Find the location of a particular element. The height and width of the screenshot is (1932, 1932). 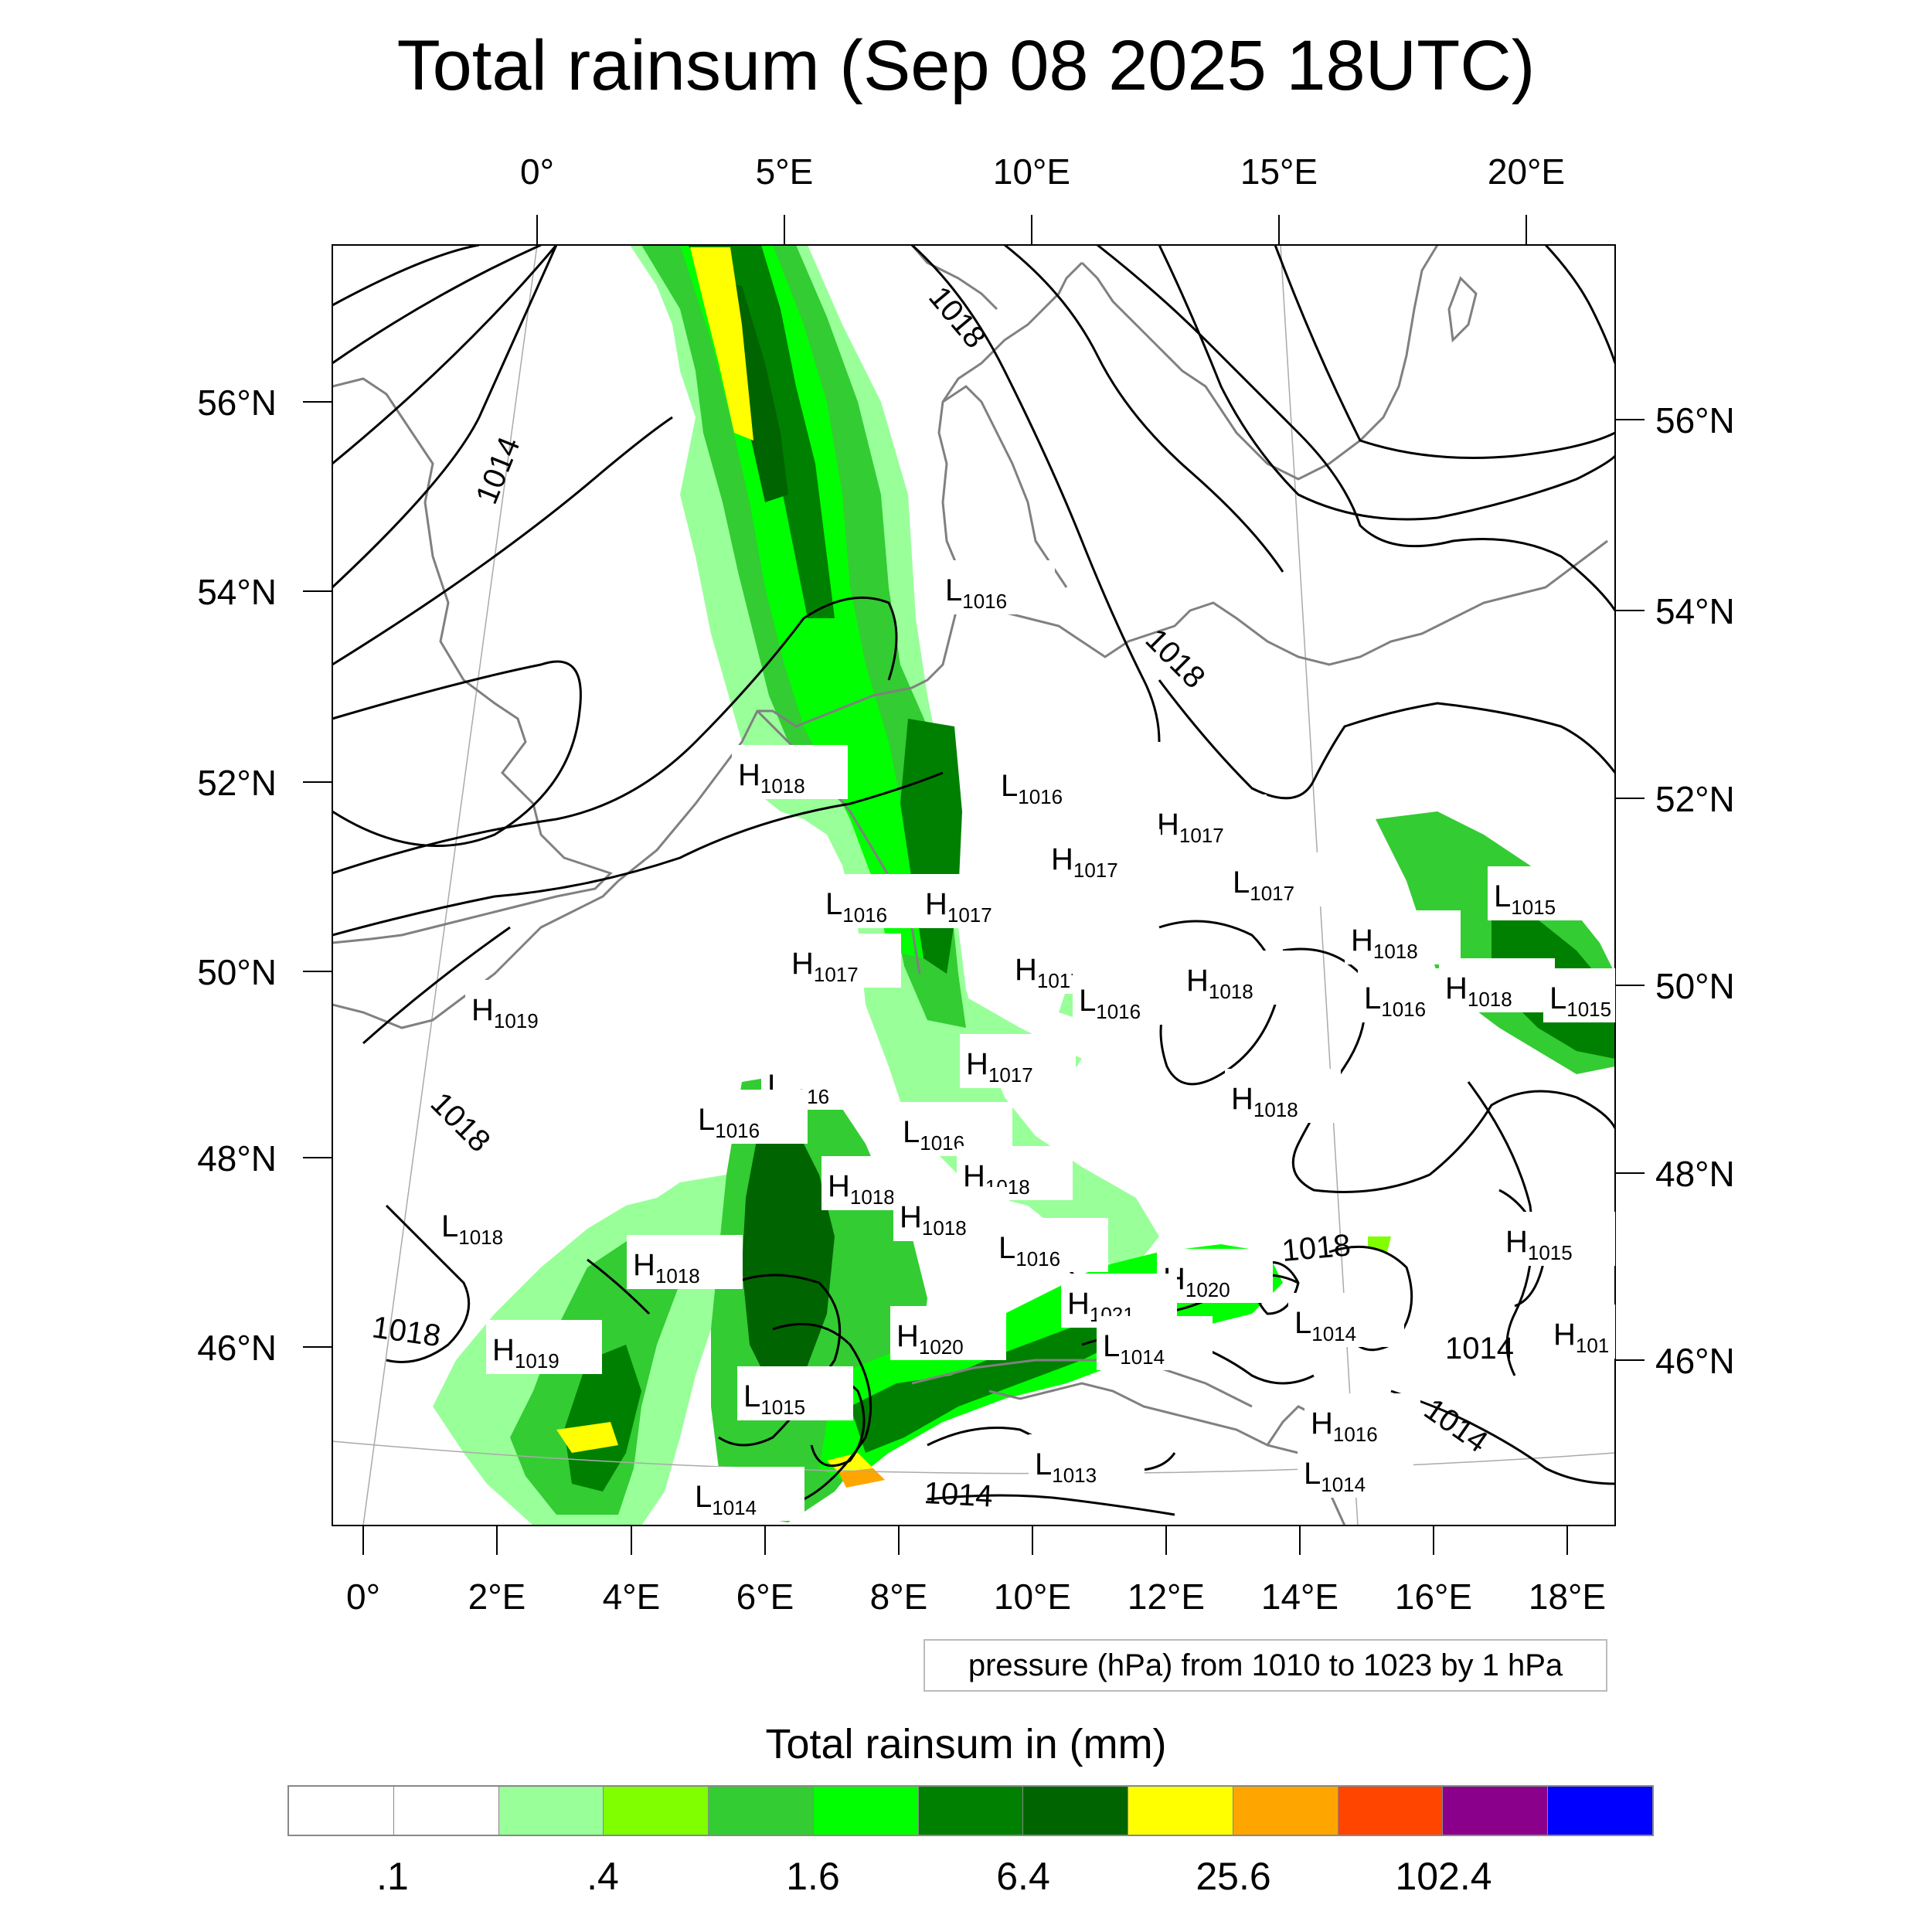

lat-label: 56°N is located at coordinates (1695, 420).